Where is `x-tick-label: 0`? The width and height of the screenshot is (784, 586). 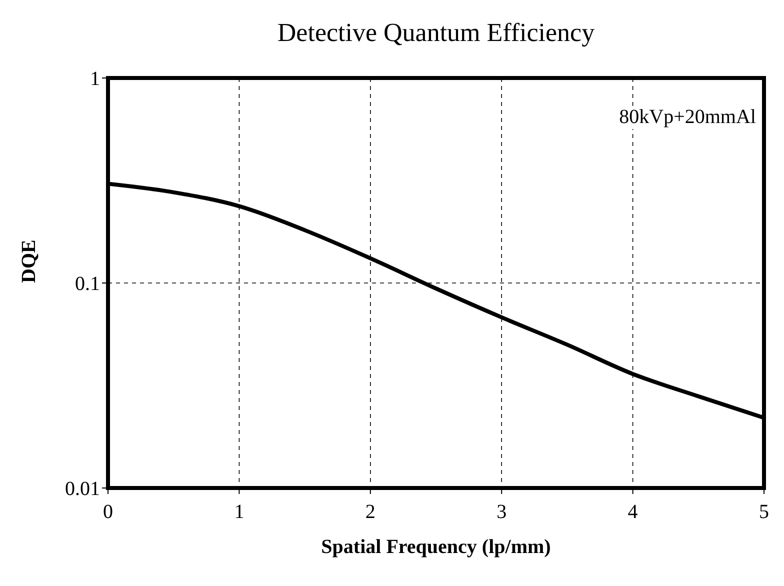
x-tick-label: 0 is located at coordinates (108, 512).